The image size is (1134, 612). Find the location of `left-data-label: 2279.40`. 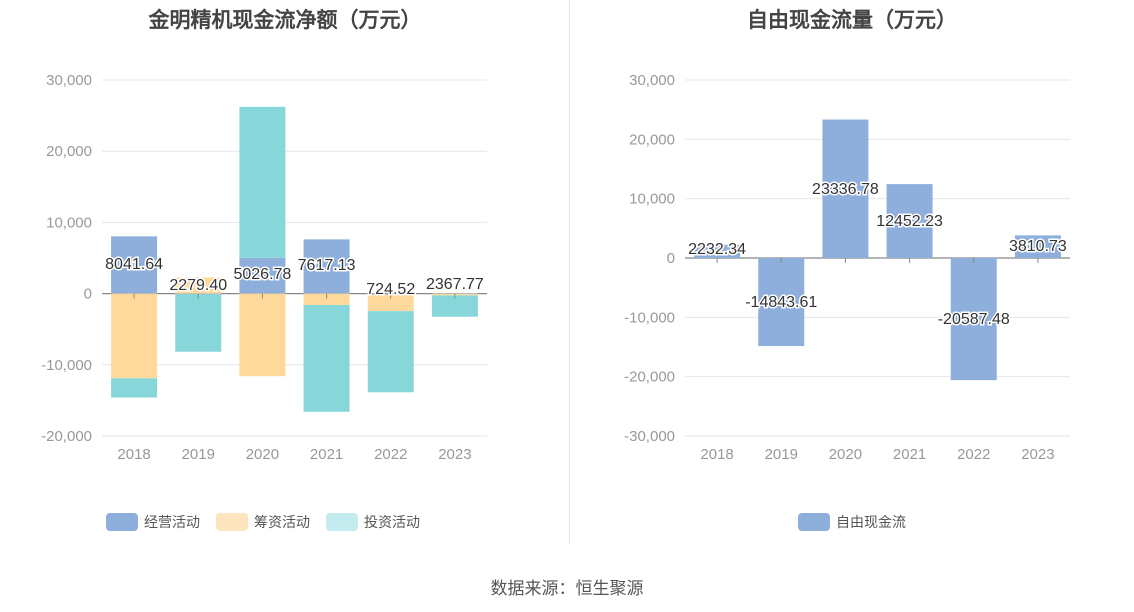

left-data-label: 2279.40 is located at coordinates (198, 285).